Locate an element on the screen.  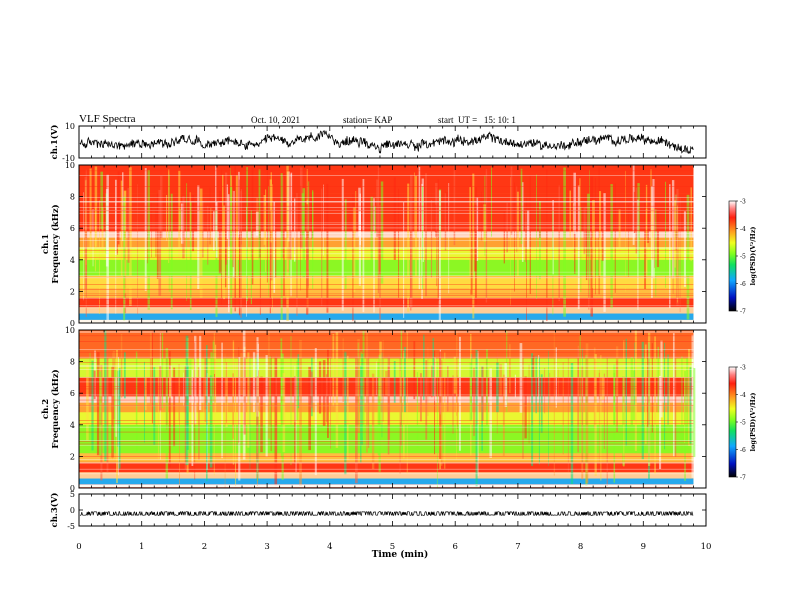
x-tick-label: 3 is located at coordinates (266, 547).